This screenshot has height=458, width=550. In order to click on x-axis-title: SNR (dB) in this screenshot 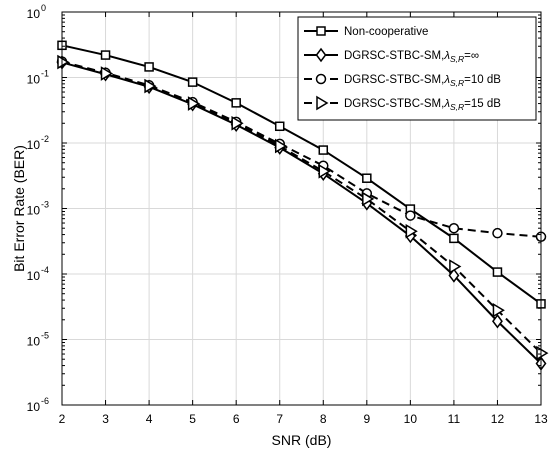, I will do `click(302, 440)`.